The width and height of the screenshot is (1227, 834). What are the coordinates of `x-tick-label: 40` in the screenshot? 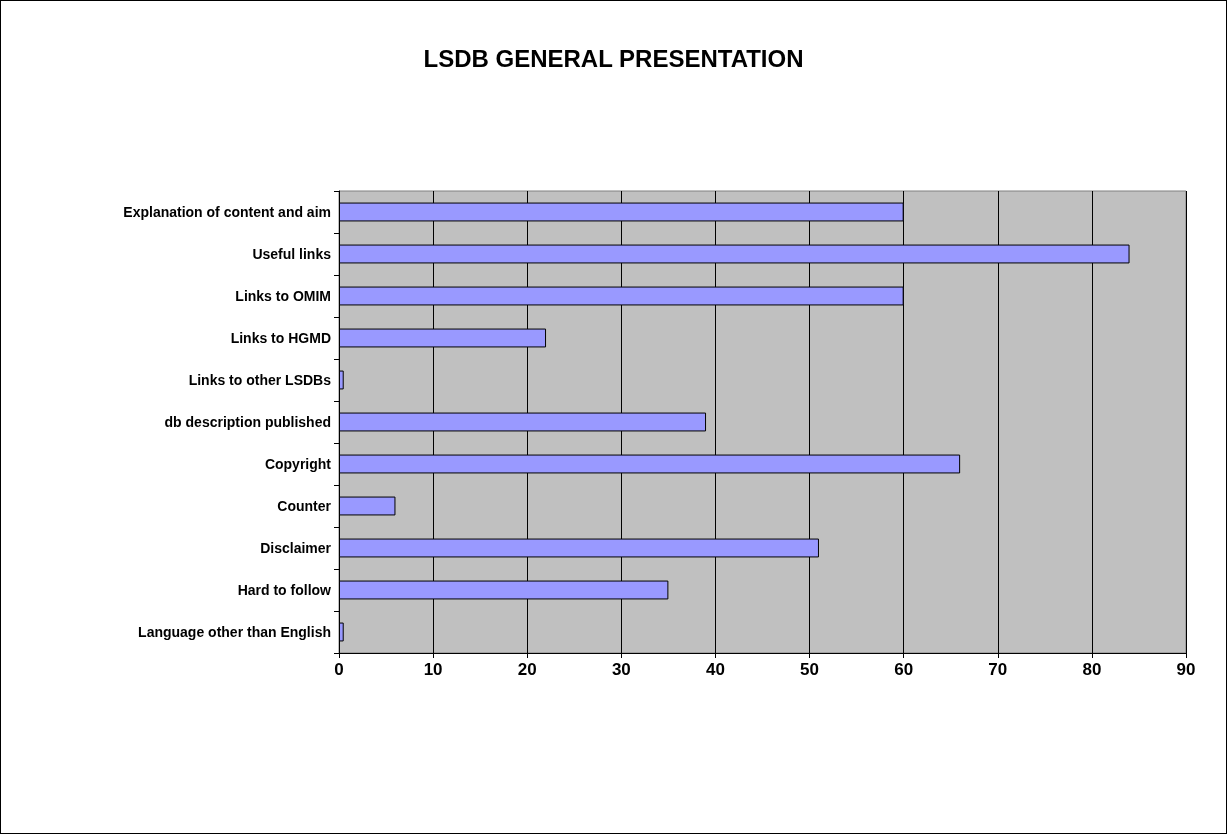 It's located at (715, 669).